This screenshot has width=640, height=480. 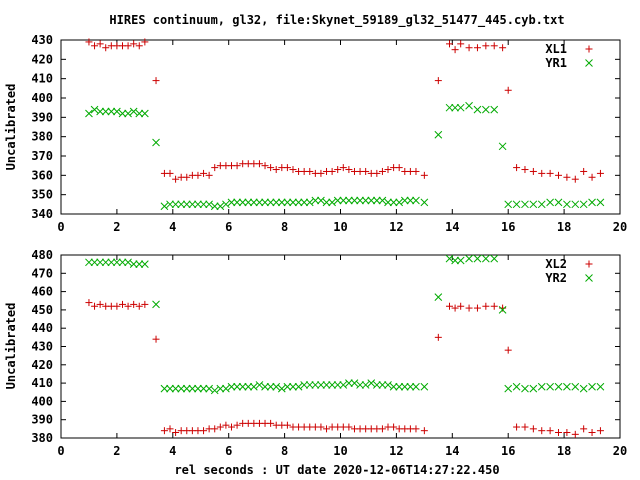 I want to click on legend-marker-xl2, so click(x=589, y=264).